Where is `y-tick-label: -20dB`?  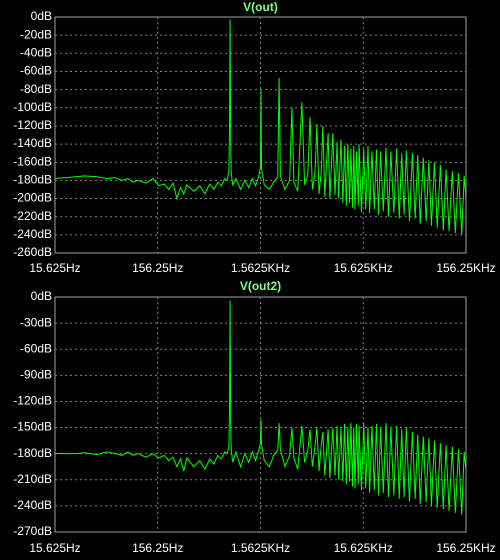 y-tick-label: -20dB is located at coordinates (36, 34).